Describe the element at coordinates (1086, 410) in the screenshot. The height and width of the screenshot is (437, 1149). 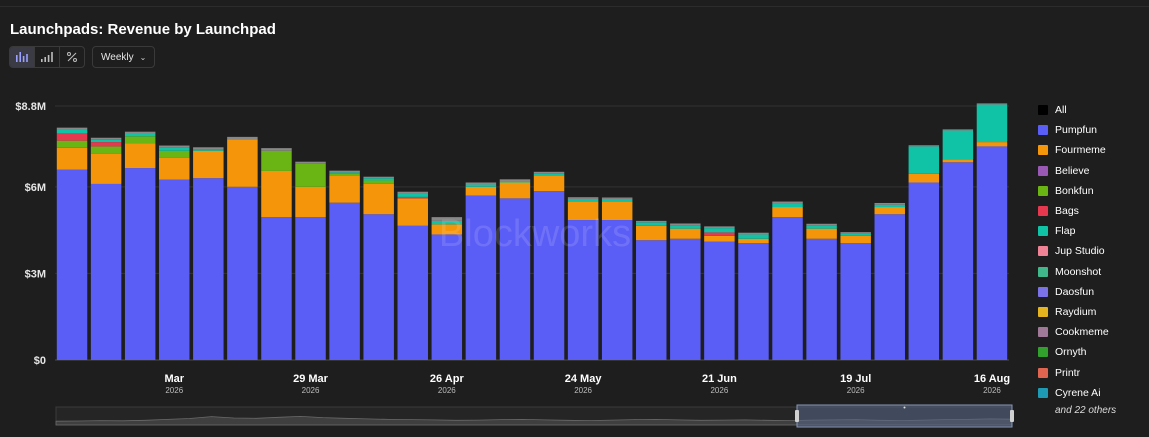
I see `legend-more-label: and 22 others` at that location.